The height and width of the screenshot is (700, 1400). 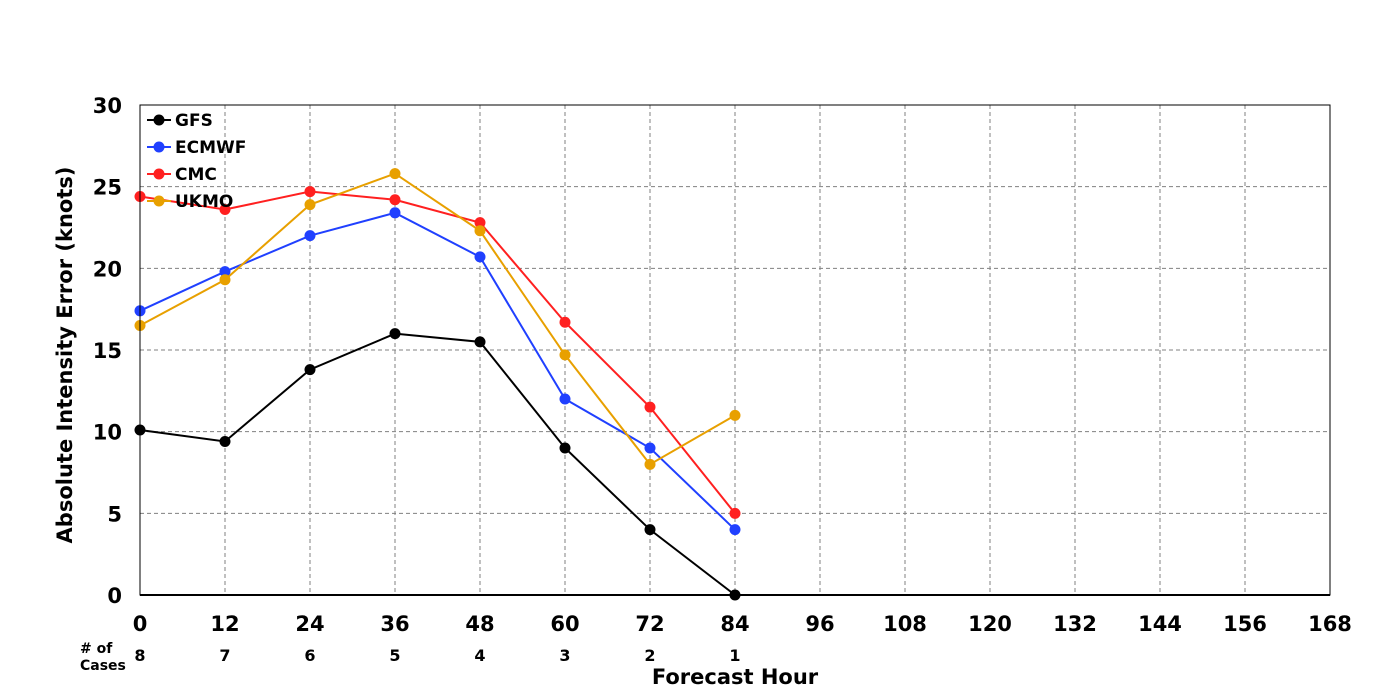 I want to click on legend-item-gfs: GFS, so click(x=180, y=121).